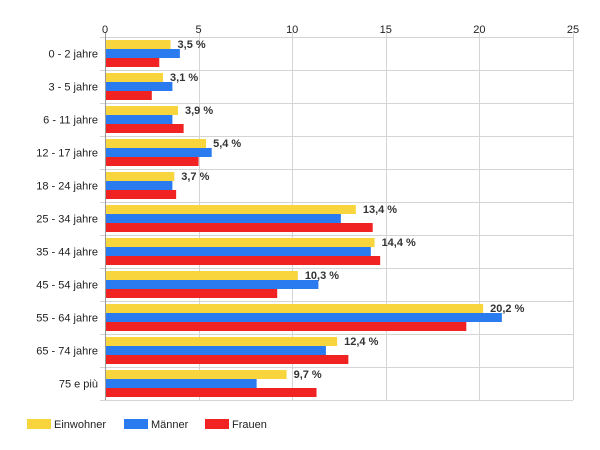 The width and height of the screenshot is (600, 450). I want to click on data-label: 9,7 %, so click(308, 375).